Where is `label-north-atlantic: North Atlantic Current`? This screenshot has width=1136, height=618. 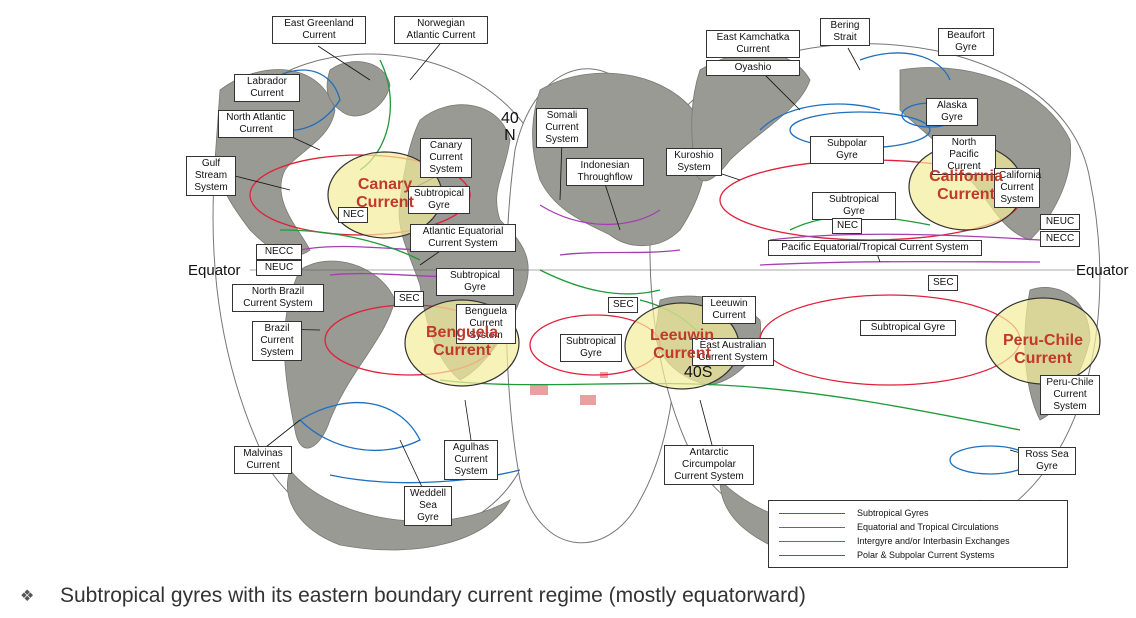 label-north-atlantic: North Atlantic Current is located at coordinates (256, 124).